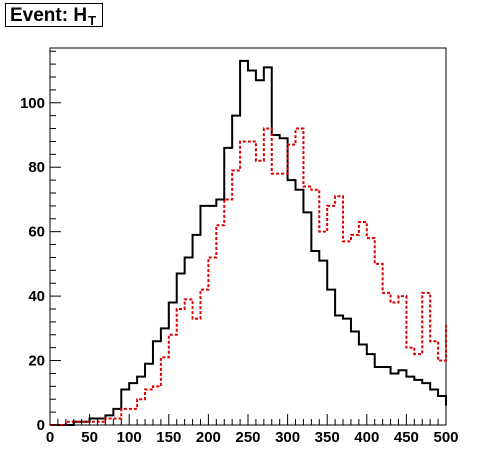  What do you see at coordinates (208, 437) in the screenshot?
I see `x-tick-label: 200` at bounding box center [208, 437].